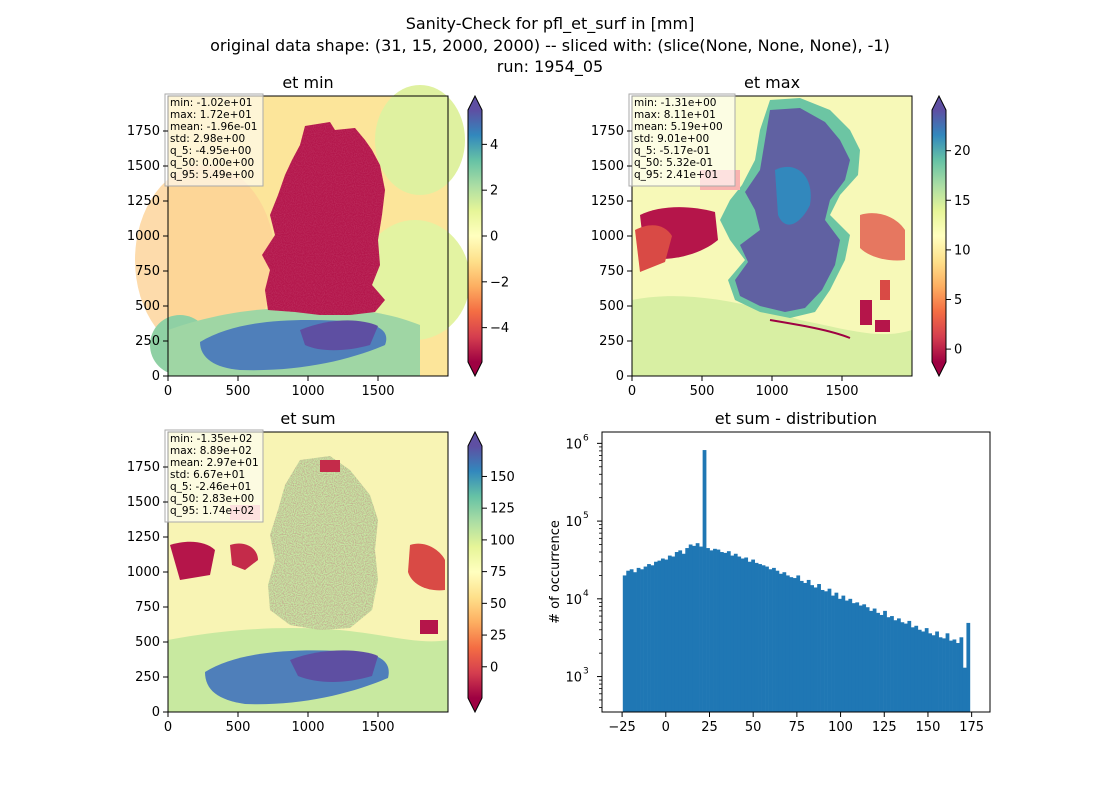 The image size is (1100, 800). Describe the element at coordinates (494, 191) in the screenshot. I see `colorbar-tick-label: 2` at that location.